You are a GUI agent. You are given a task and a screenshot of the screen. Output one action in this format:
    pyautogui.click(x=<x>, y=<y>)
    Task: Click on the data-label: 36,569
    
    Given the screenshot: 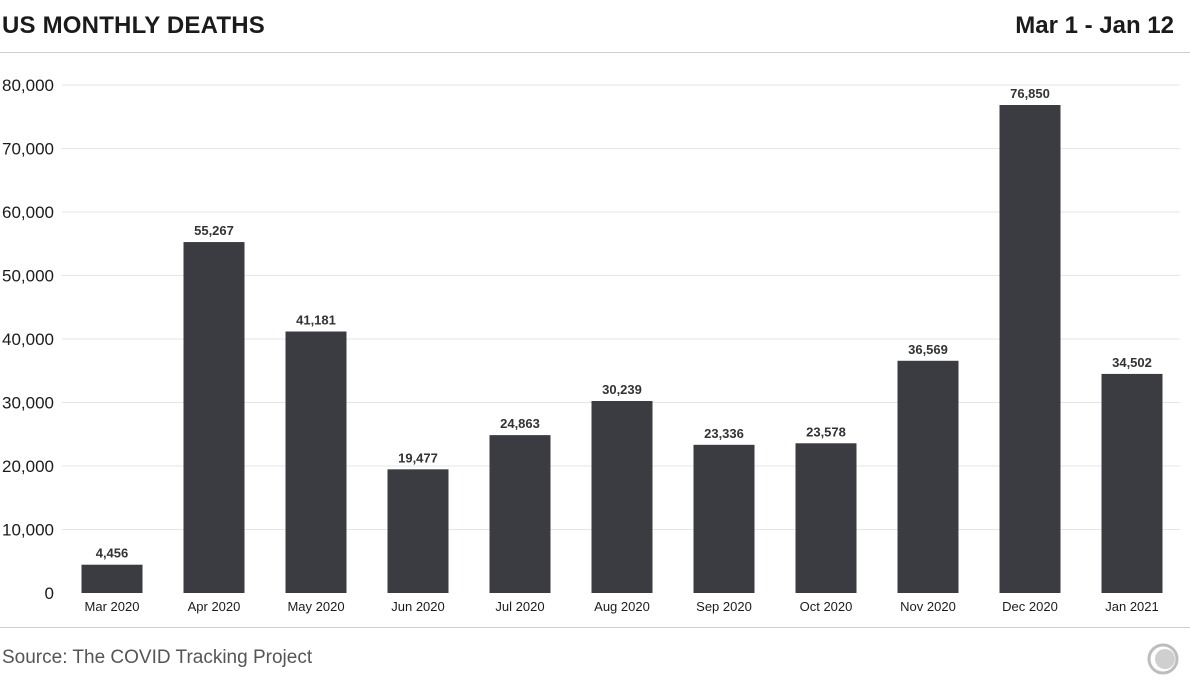 What is the action you would take?
    pyautogui.click(x=928, y=349)
    